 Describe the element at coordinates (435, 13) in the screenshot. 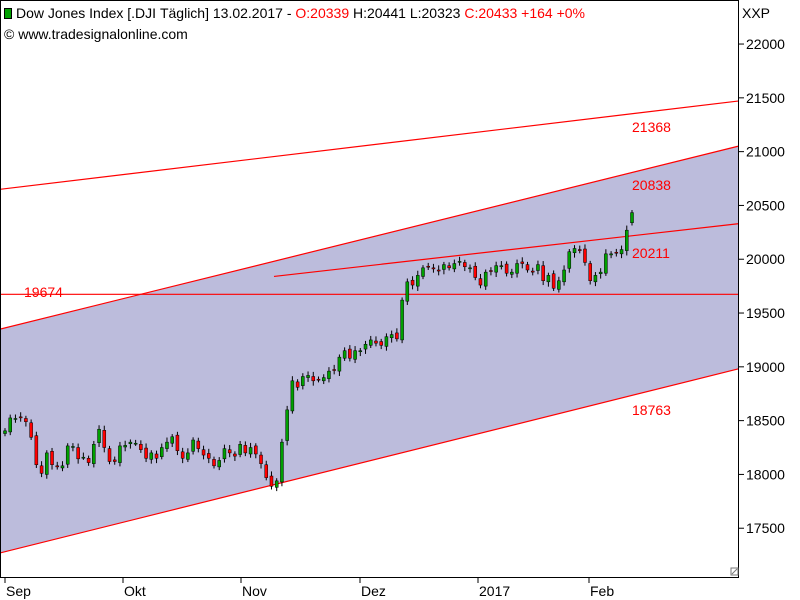

I see `low-value: L:20323` at that location.